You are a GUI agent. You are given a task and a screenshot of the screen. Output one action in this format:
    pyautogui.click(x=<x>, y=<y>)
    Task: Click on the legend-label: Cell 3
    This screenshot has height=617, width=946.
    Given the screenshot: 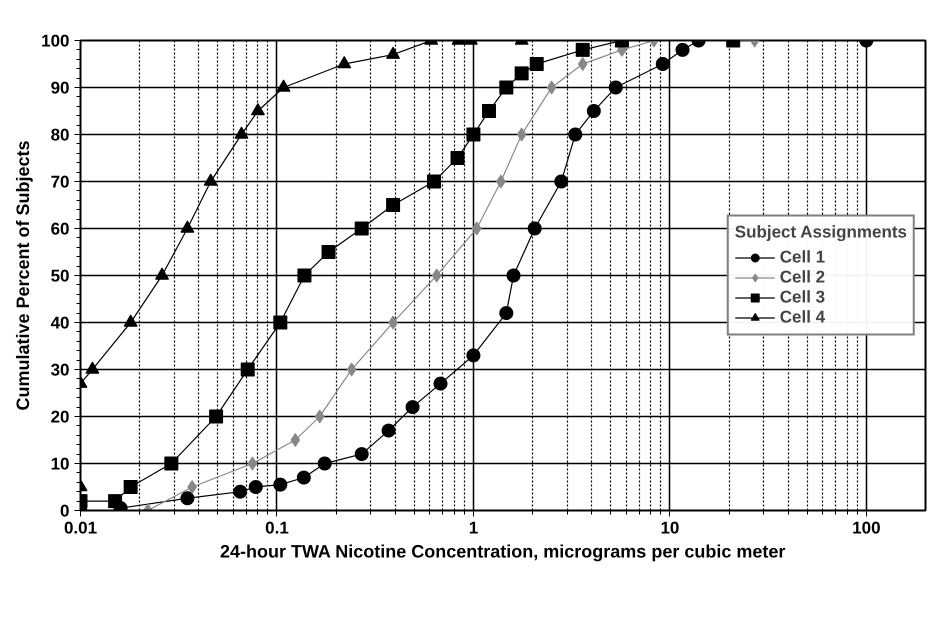 What is the action you would take?
    pyautogui.click(x=803, y=298)
    